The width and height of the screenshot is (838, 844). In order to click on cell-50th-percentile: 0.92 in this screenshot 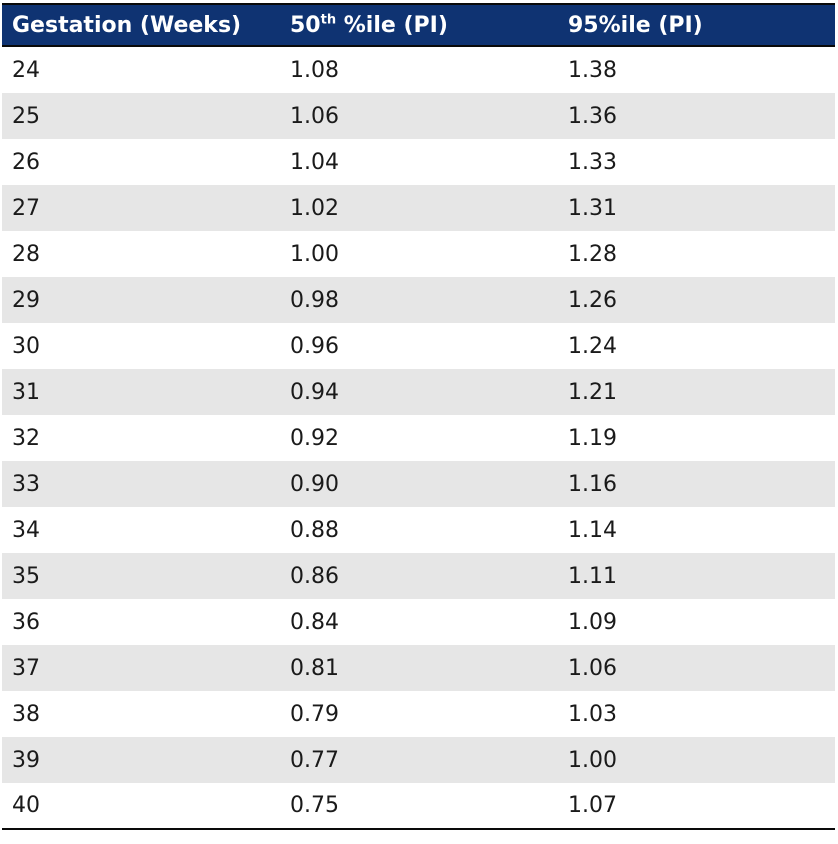, I will do `click(314, 438)`.